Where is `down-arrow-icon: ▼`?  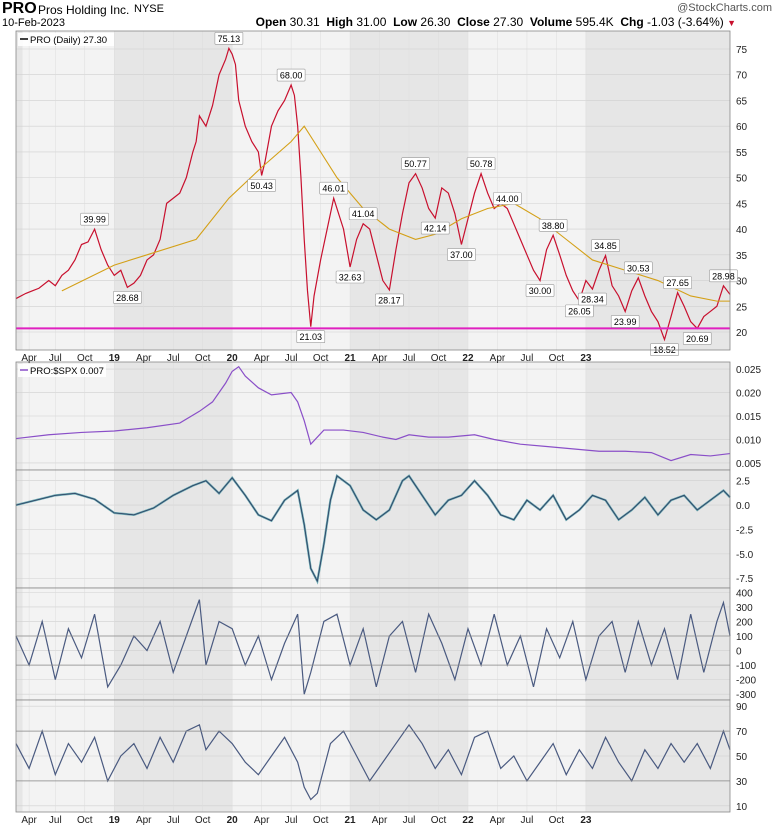
down-arrow-icon: ▼ is located at coordinates (731, 23).